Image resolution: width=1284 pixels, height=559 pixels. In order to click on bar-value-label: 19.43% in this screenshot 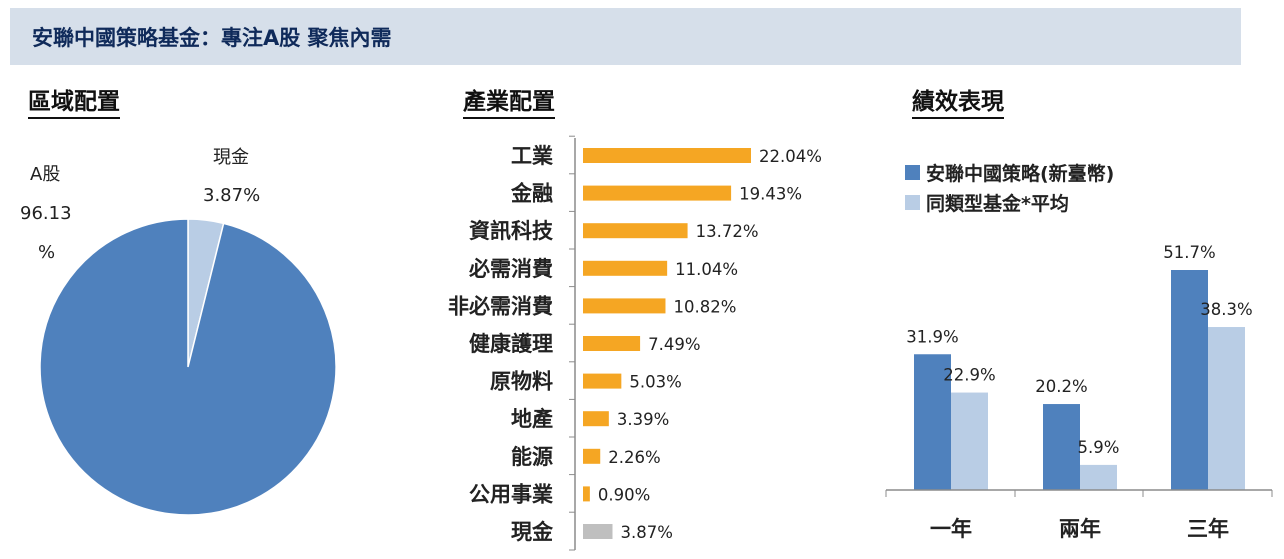, I will do `click(770, 194)`.